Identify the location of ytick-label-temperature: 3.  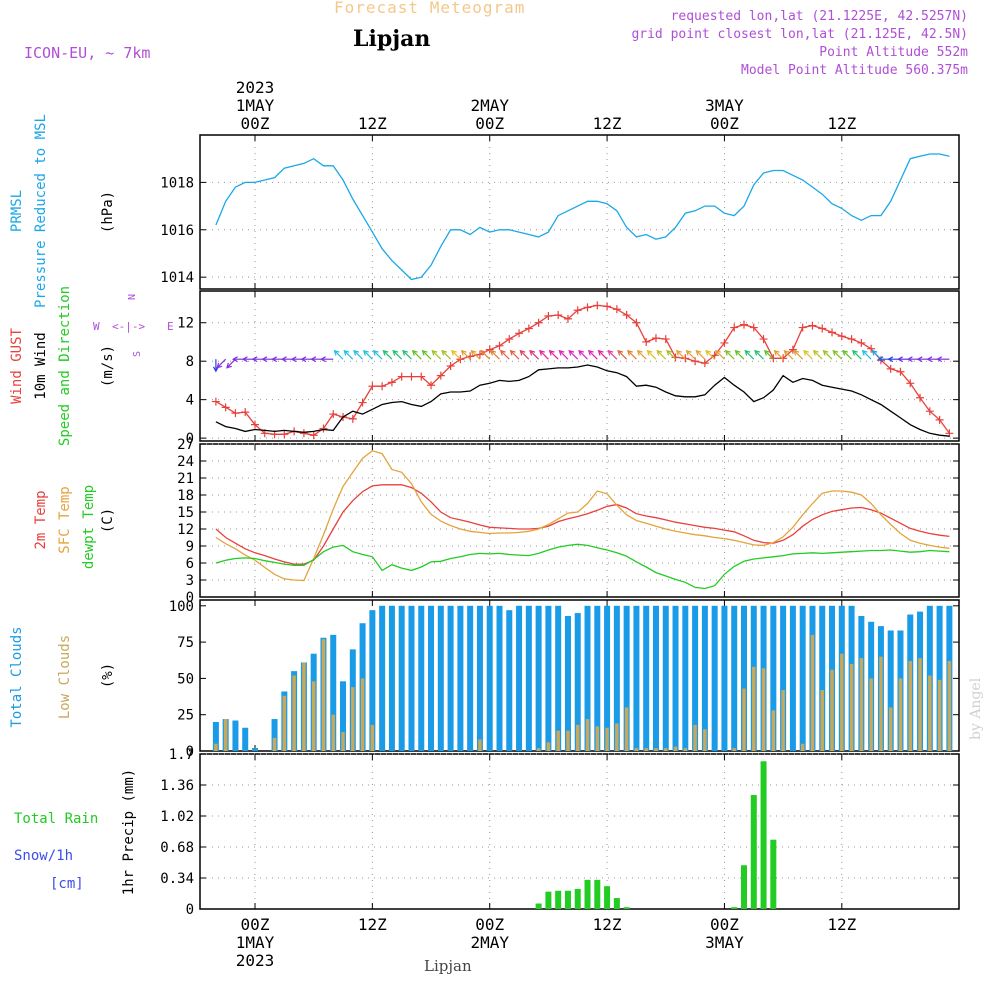
(190, 581).